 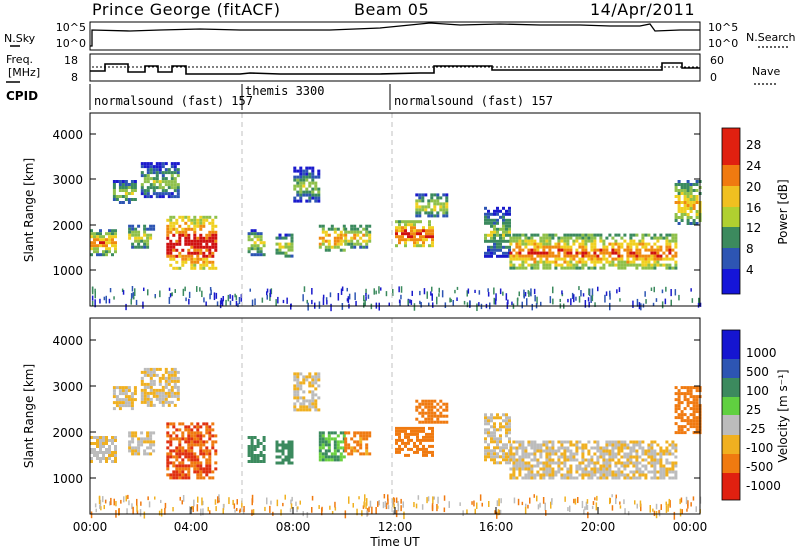 I want to click on velocity-cbar-tick-1000: 1000, so click(x=761, y=353).